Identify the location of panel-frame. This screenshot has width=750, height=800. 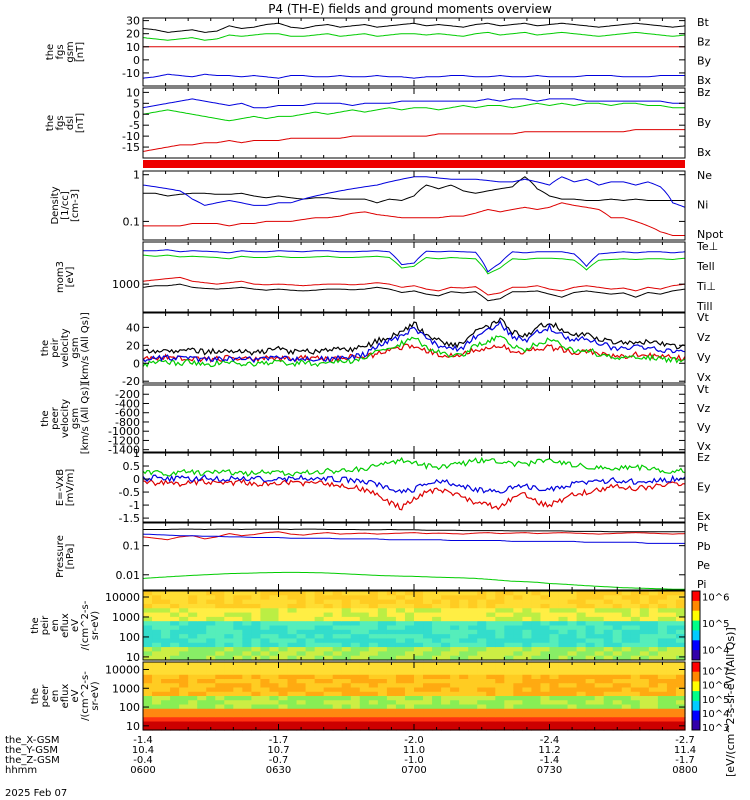
(414, 418).